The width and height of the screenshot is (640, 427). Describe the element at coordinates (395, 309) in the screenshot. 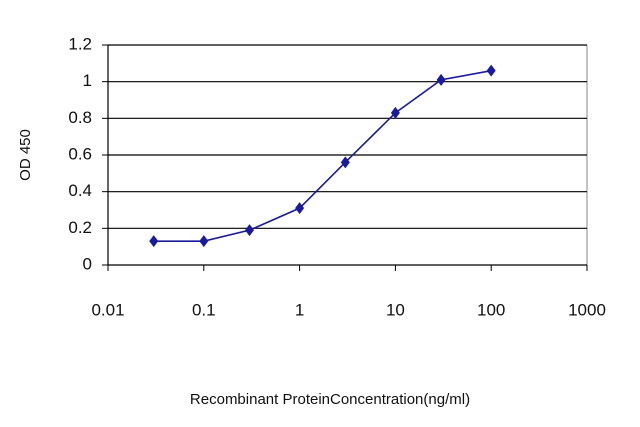

I see `x-tick-label: 10` at that location.